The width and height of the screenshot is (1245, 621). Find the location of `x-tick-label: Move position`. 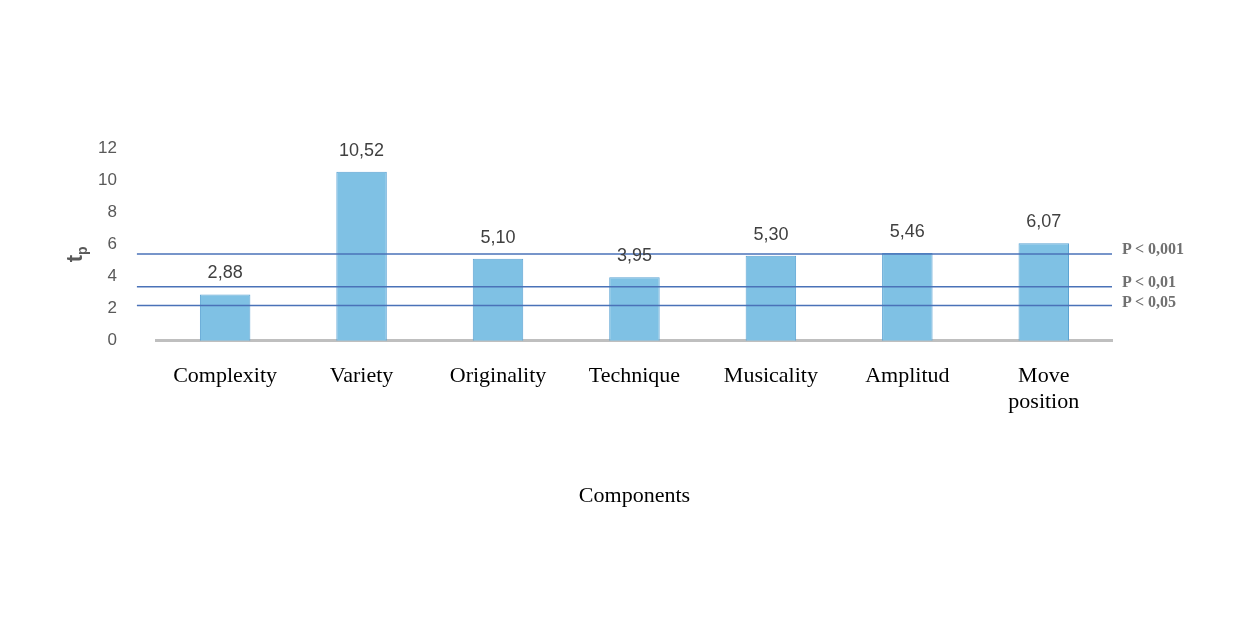

x-tick-label: Move position is located at coordinates (1044, 387).